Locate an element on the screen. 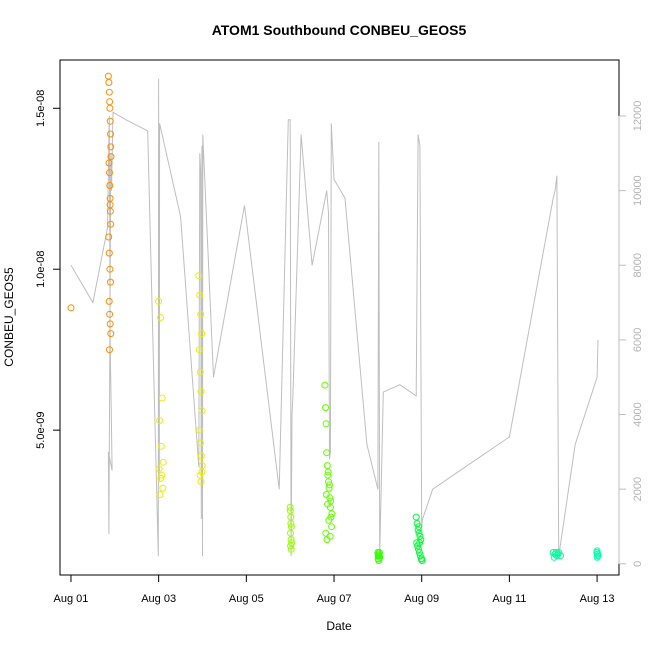  x-tick-label: Aug 07 is located at coordinates (334, 599).